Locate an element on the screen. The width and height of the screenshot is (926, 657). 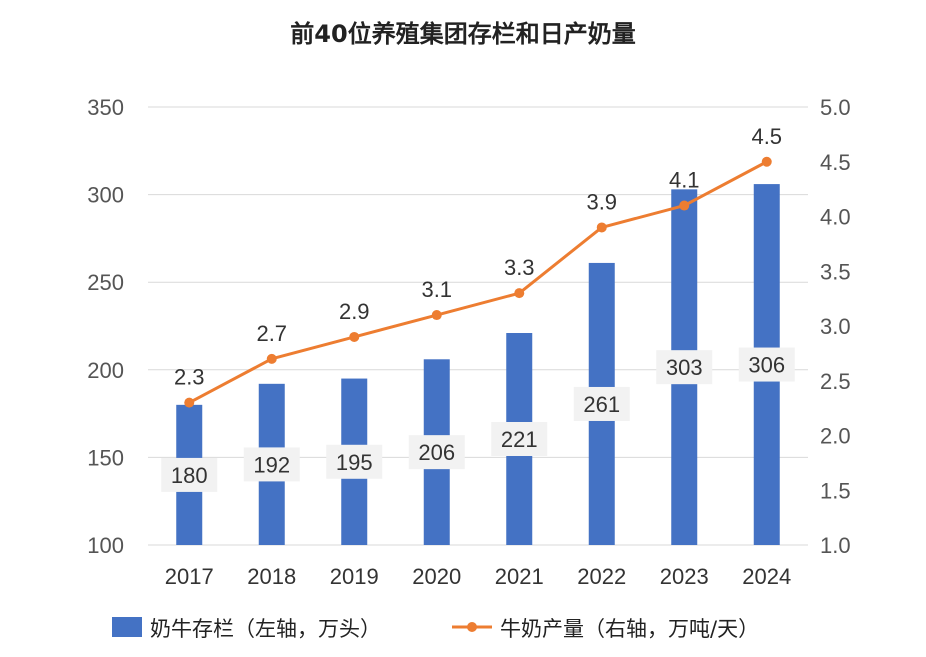
line-data-label: 2.9 is located at coordinates (354, 311).